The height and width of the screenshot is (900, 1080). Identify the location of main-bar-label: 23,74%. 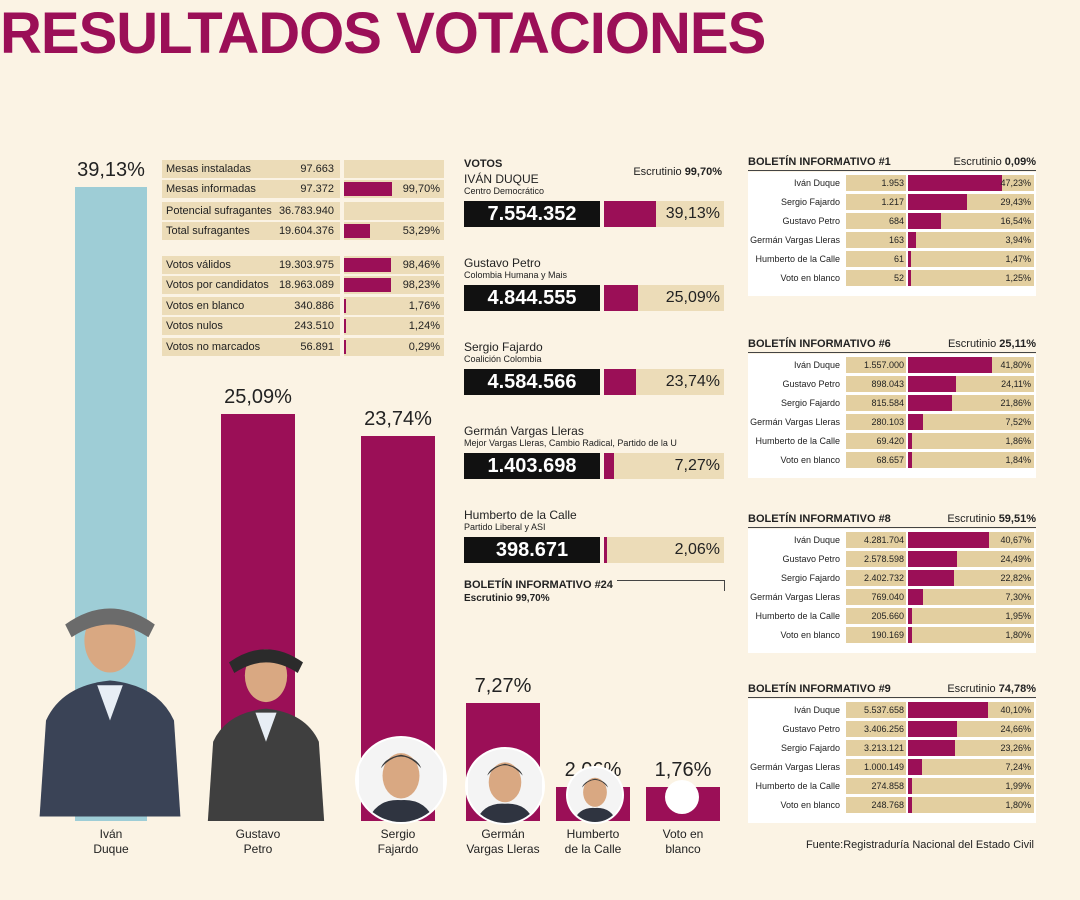
(398, 419).